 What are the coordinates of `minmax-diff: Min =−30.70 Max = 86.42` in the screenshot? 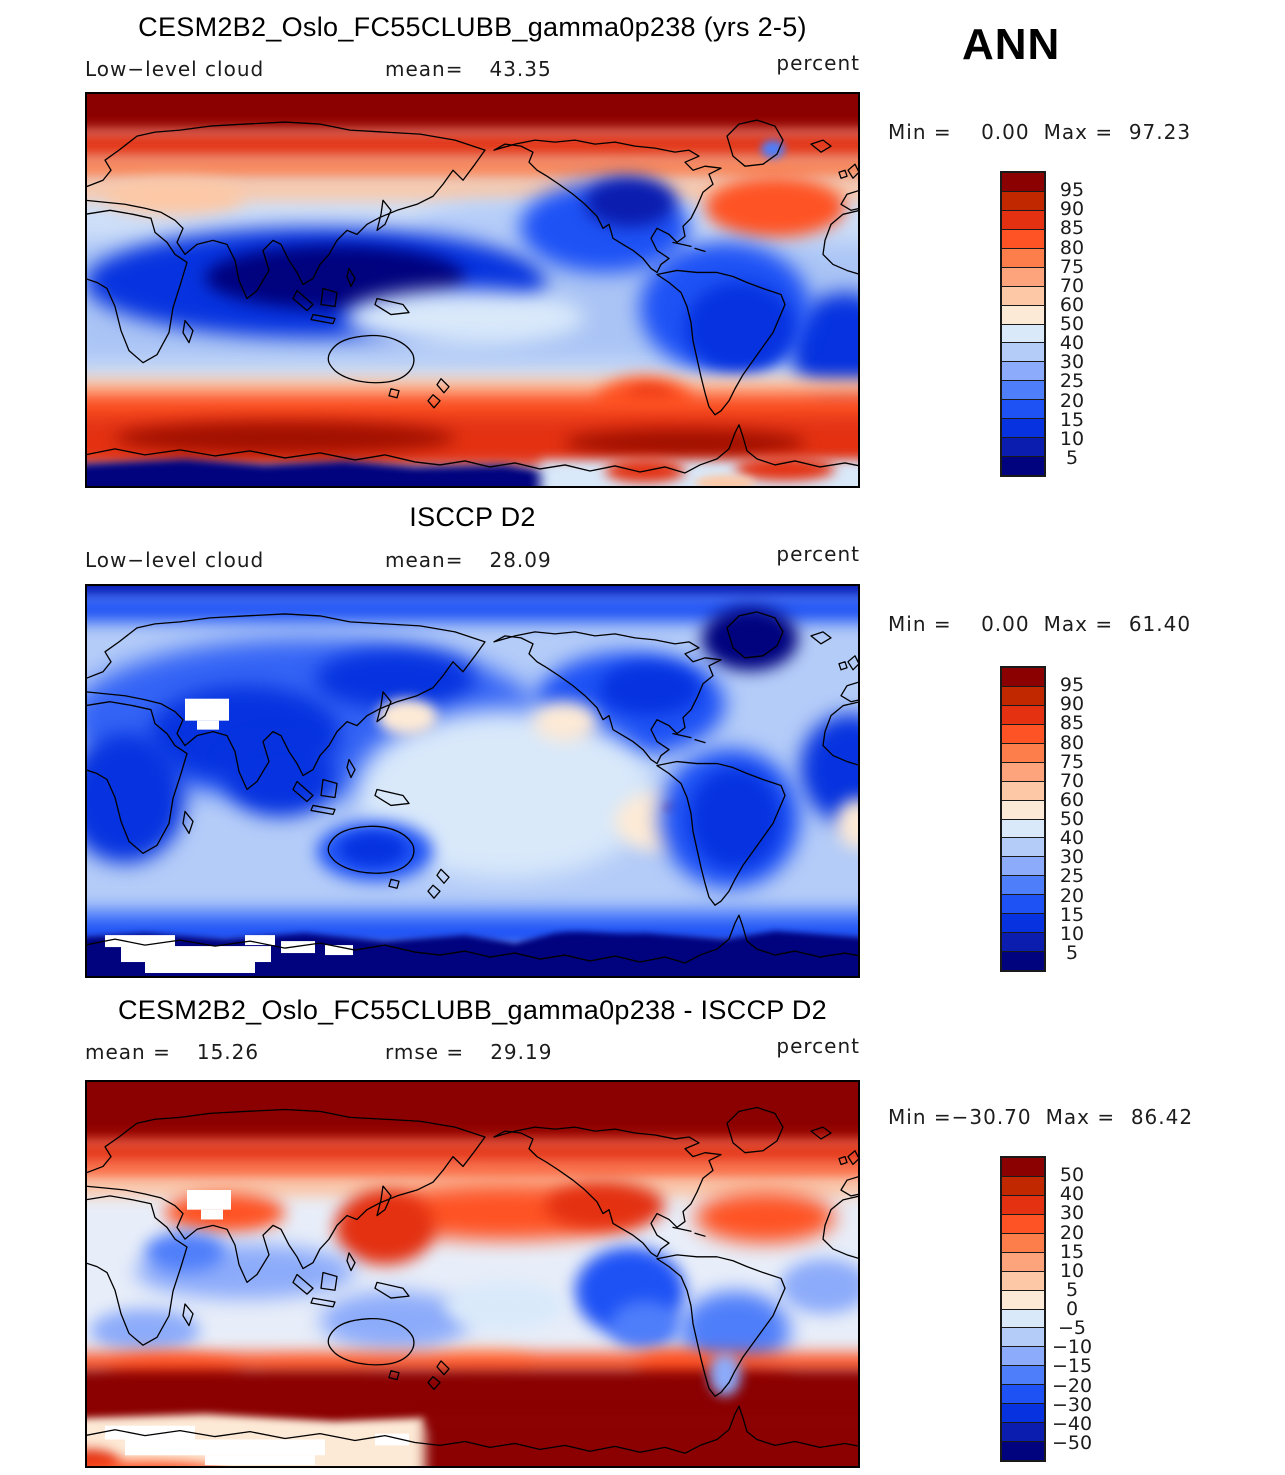 It's located at (1041, 1117).